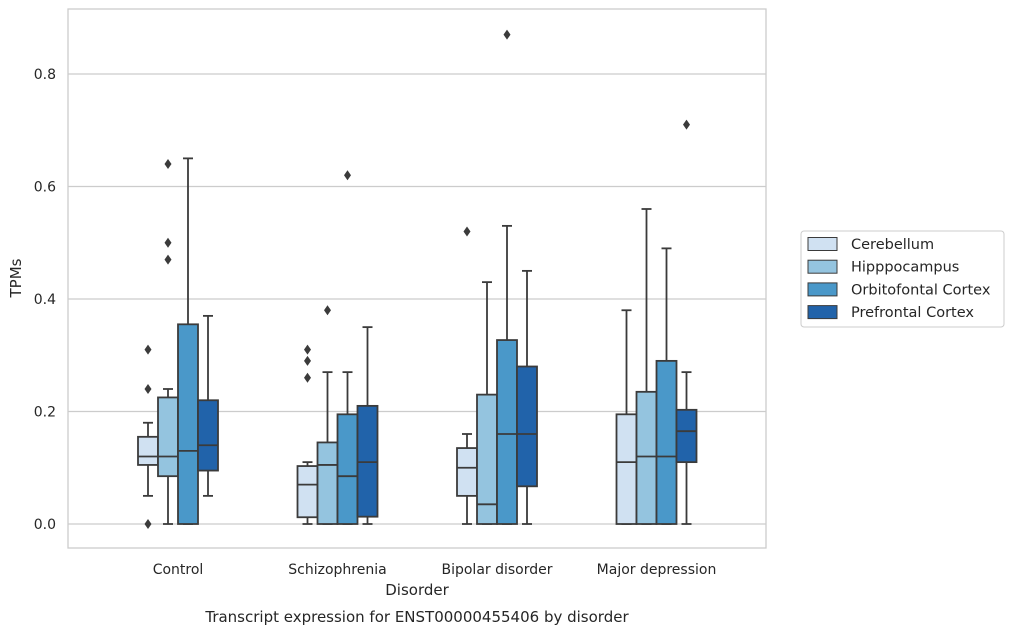  Describe the element at coordinates (905, 268) in the screenshot. I see `legend-label: Hipppocampus` at that location.